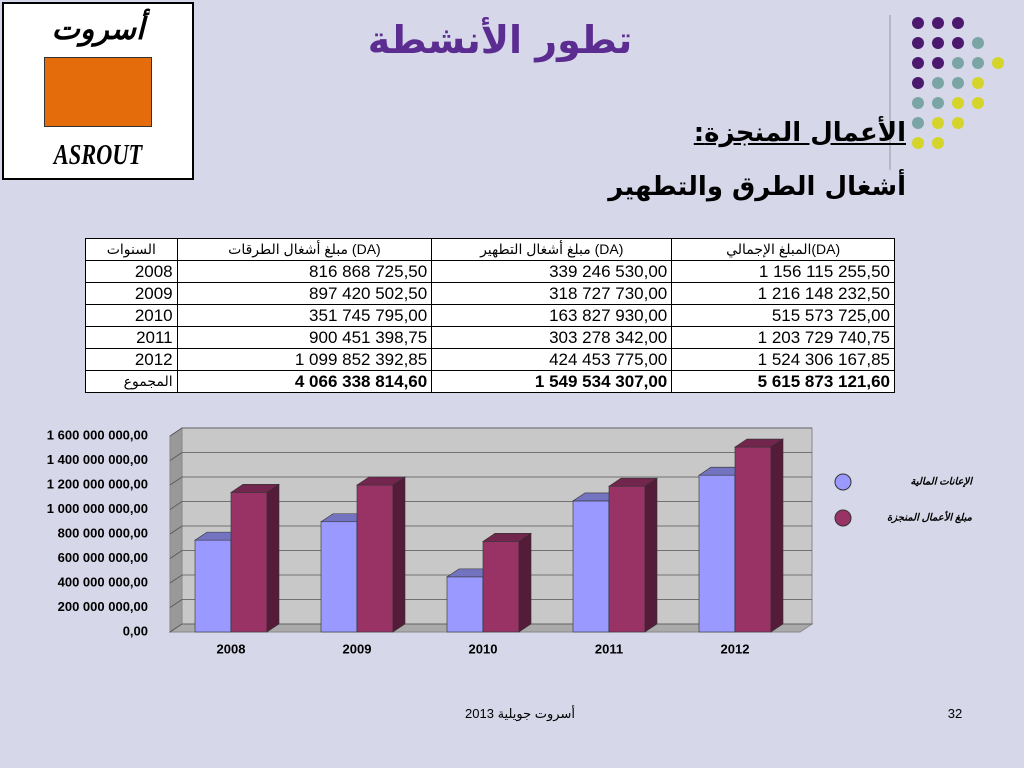 The image size is (1024, 768). What do you see at coordinates (231, 648) in the screenshot?
I see `x-tick-label: 2008` at bounding box center [231, 648].